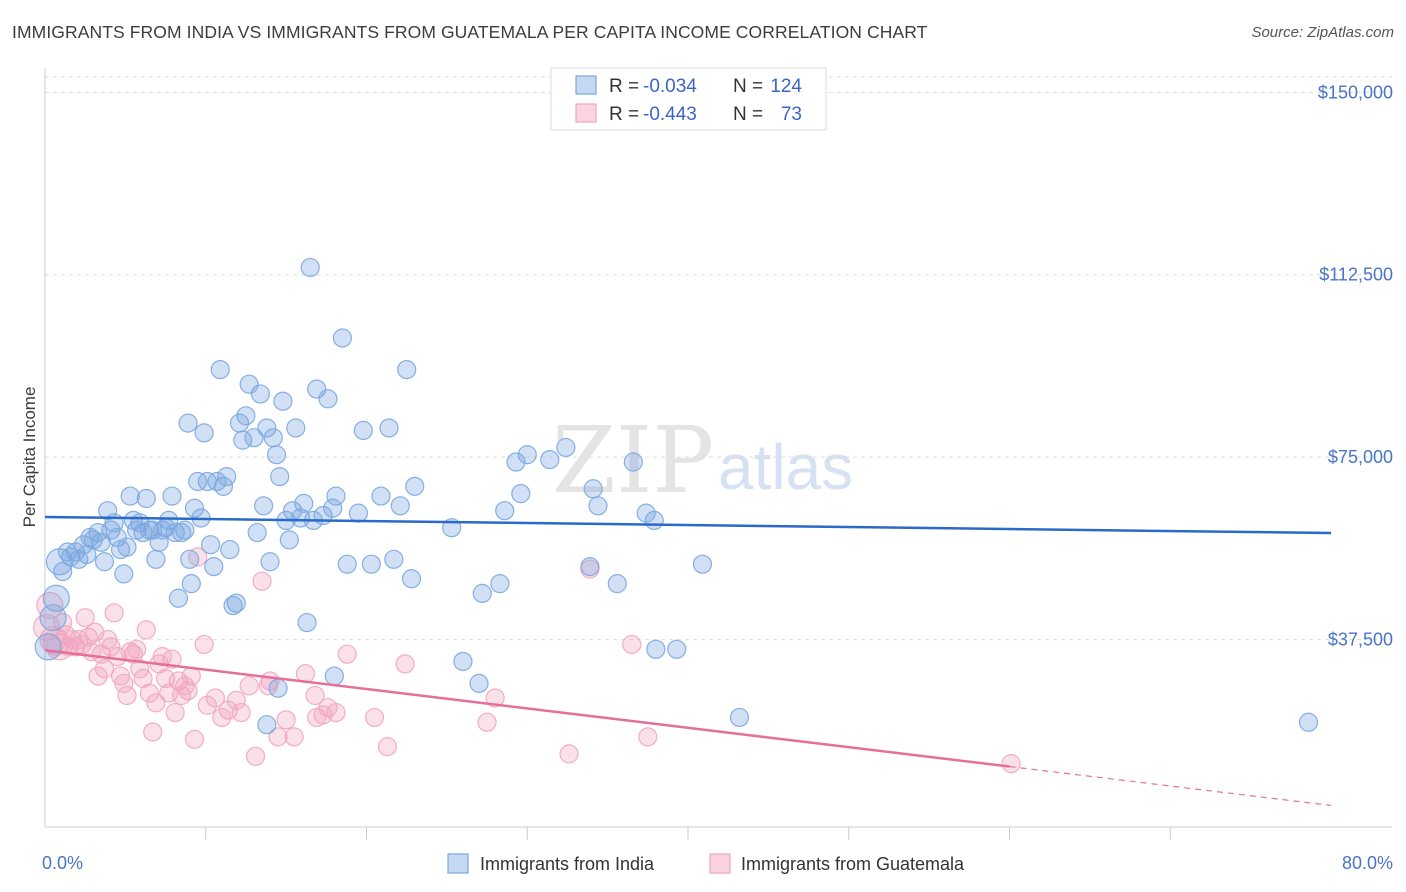  Describe the element at coordinates (786, 86) in the screenshot. I see `legend-n-value-india: 124` at that location.